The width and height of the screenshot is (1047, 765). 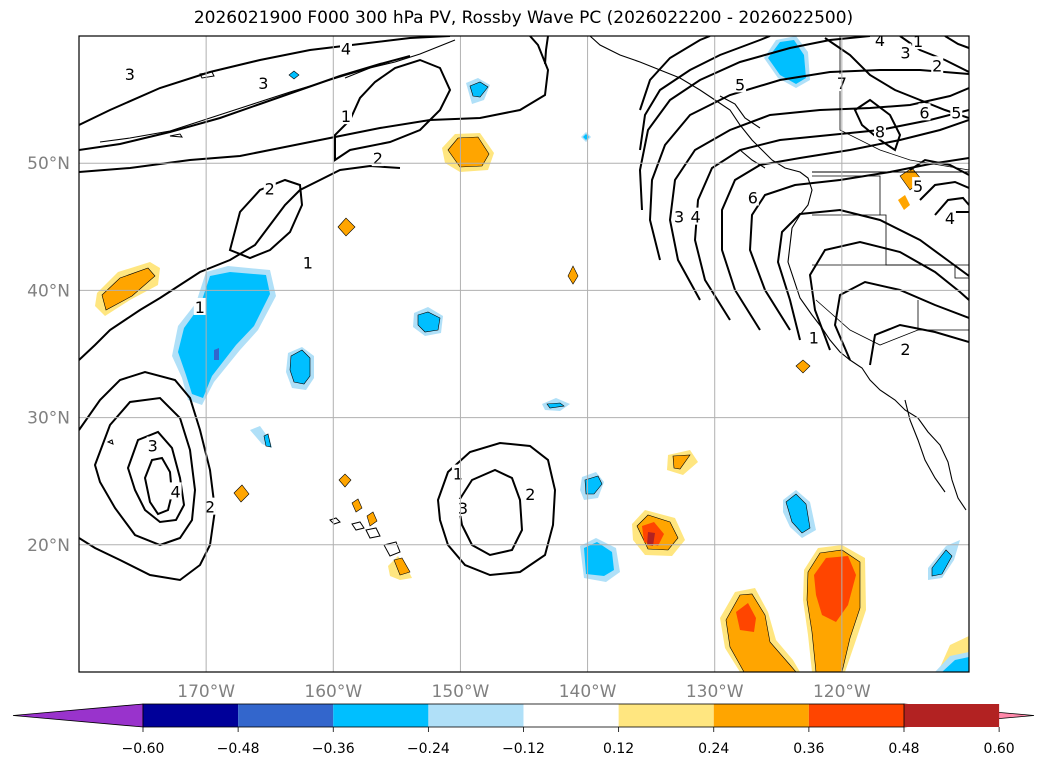 I want to click on lon-tick-label: 130°W, so click(x=715, y=692).